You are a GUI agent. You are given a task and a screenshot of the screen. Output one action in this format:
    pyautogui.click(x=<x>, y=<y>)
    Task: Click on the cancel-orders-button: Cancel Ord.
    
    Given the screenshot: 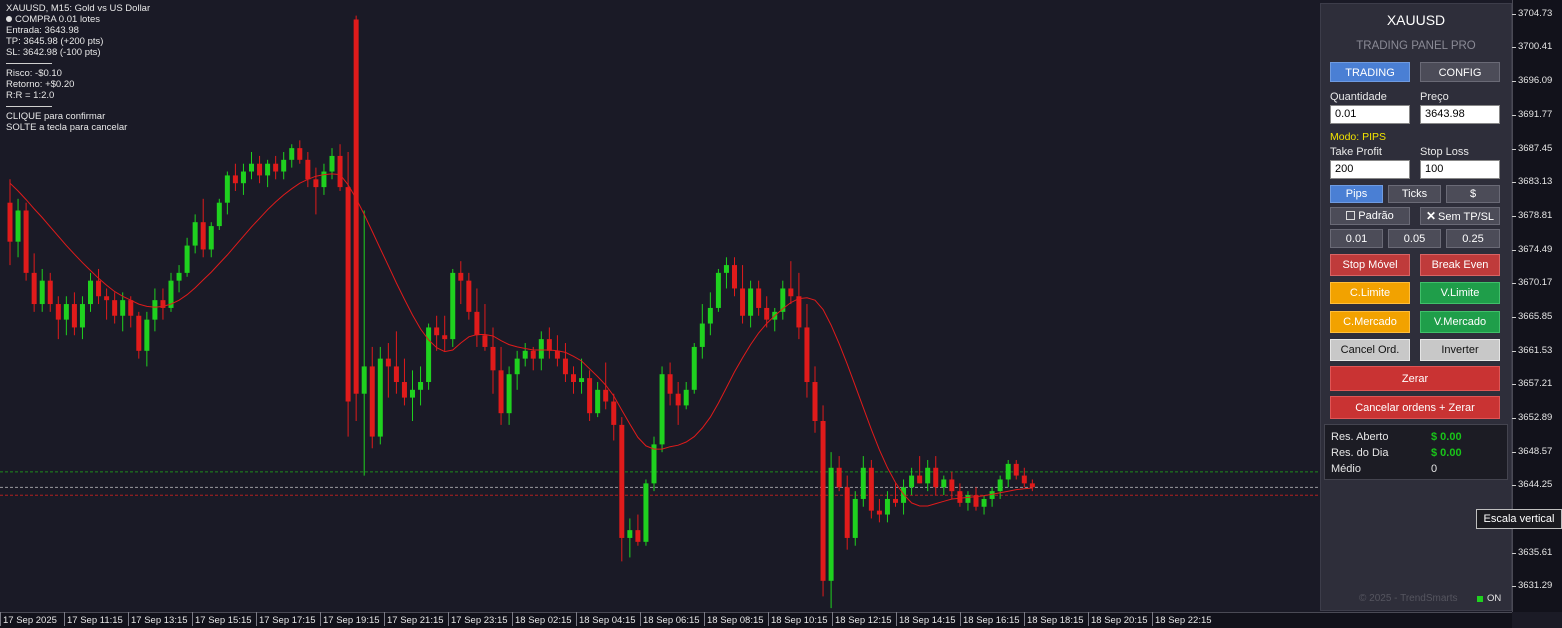 What is the action you would take?
    pyautogui.click(x=1370, y=350)
    